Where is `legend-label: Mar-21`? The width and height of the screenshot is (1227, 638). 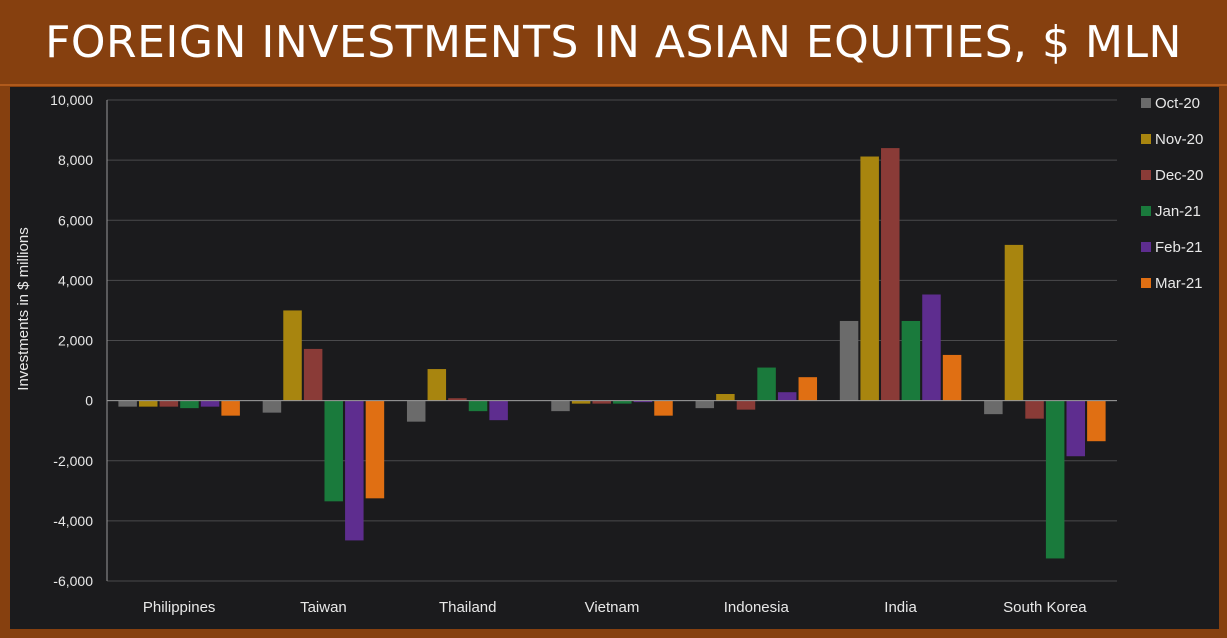
legend-label: Mar-21 is located at coordinates (1179, 283).